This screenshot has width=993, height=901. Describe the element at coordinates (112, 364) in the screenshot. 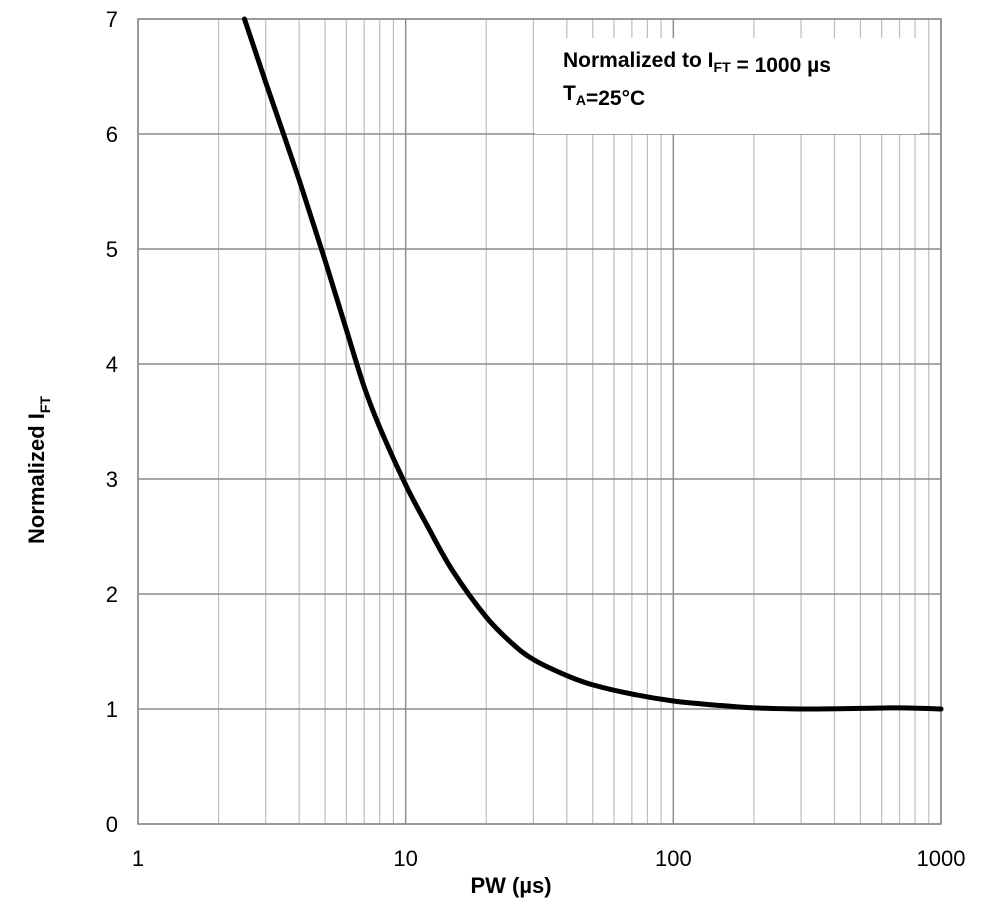

I see `y-tick-label: 4` at that location.